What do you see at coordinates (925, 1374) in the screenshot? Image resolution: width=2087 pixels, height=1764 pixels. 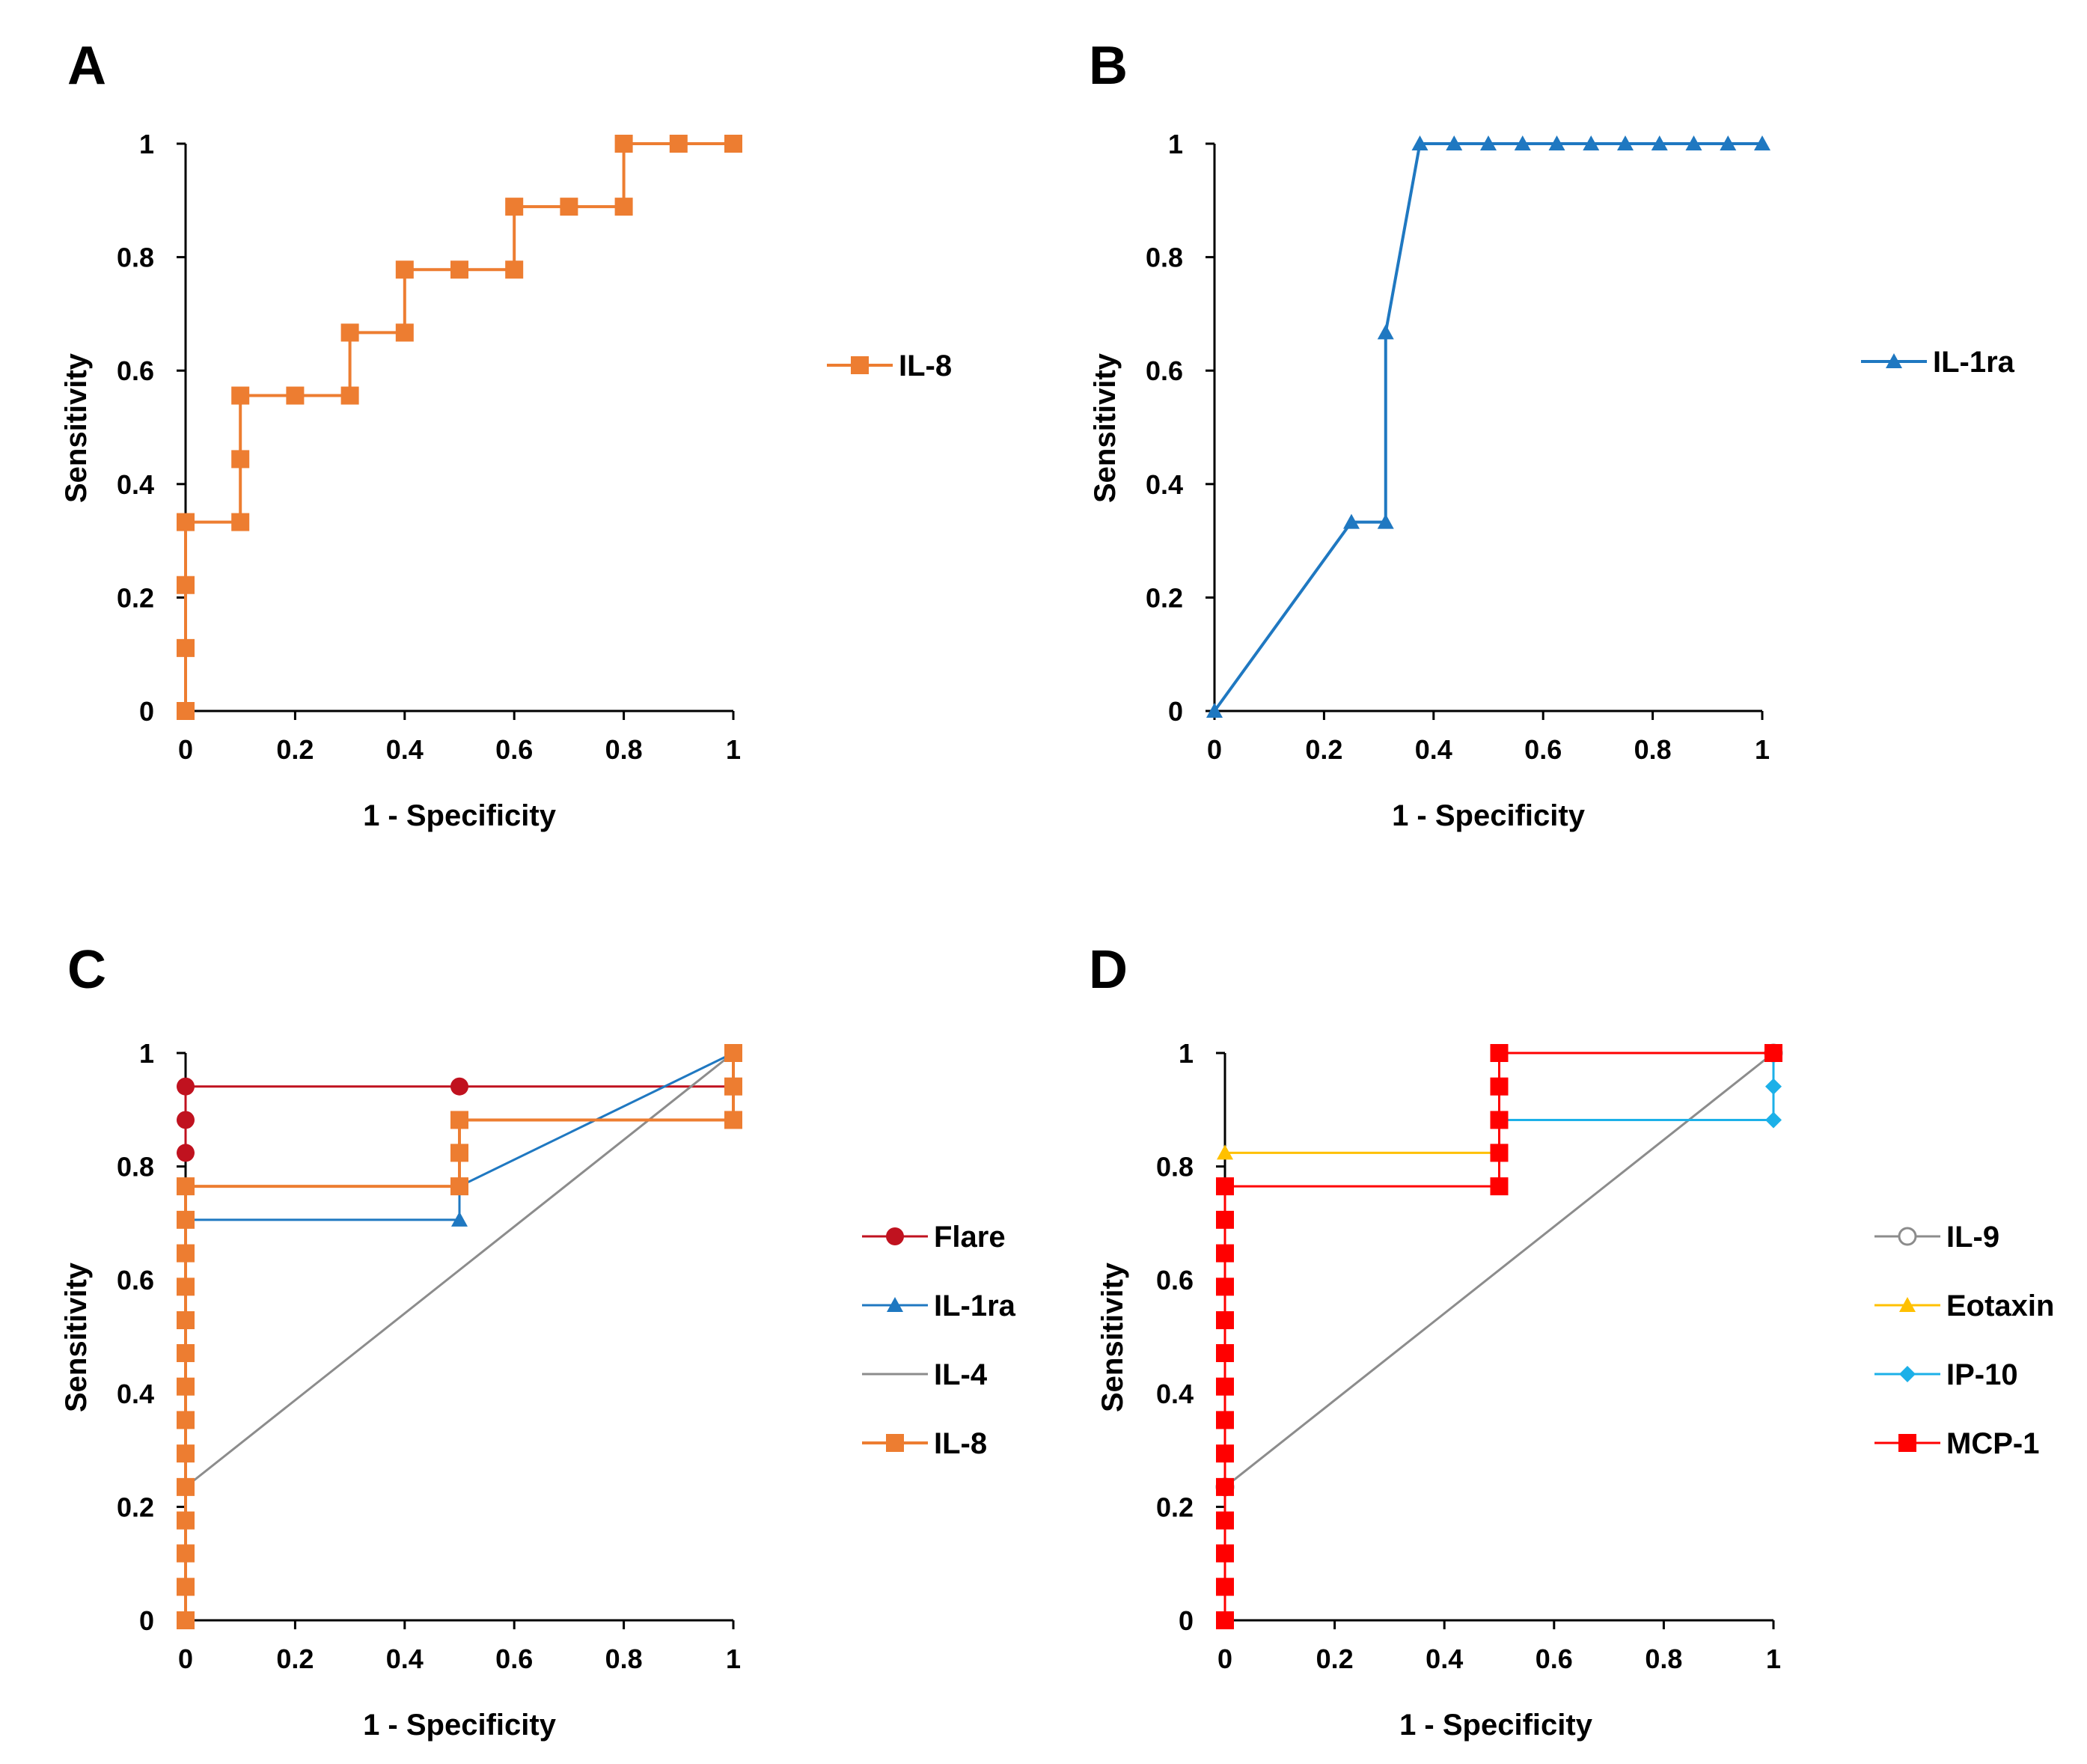 I see `legend-item: IL-4` at bounding box center [925, 1374].